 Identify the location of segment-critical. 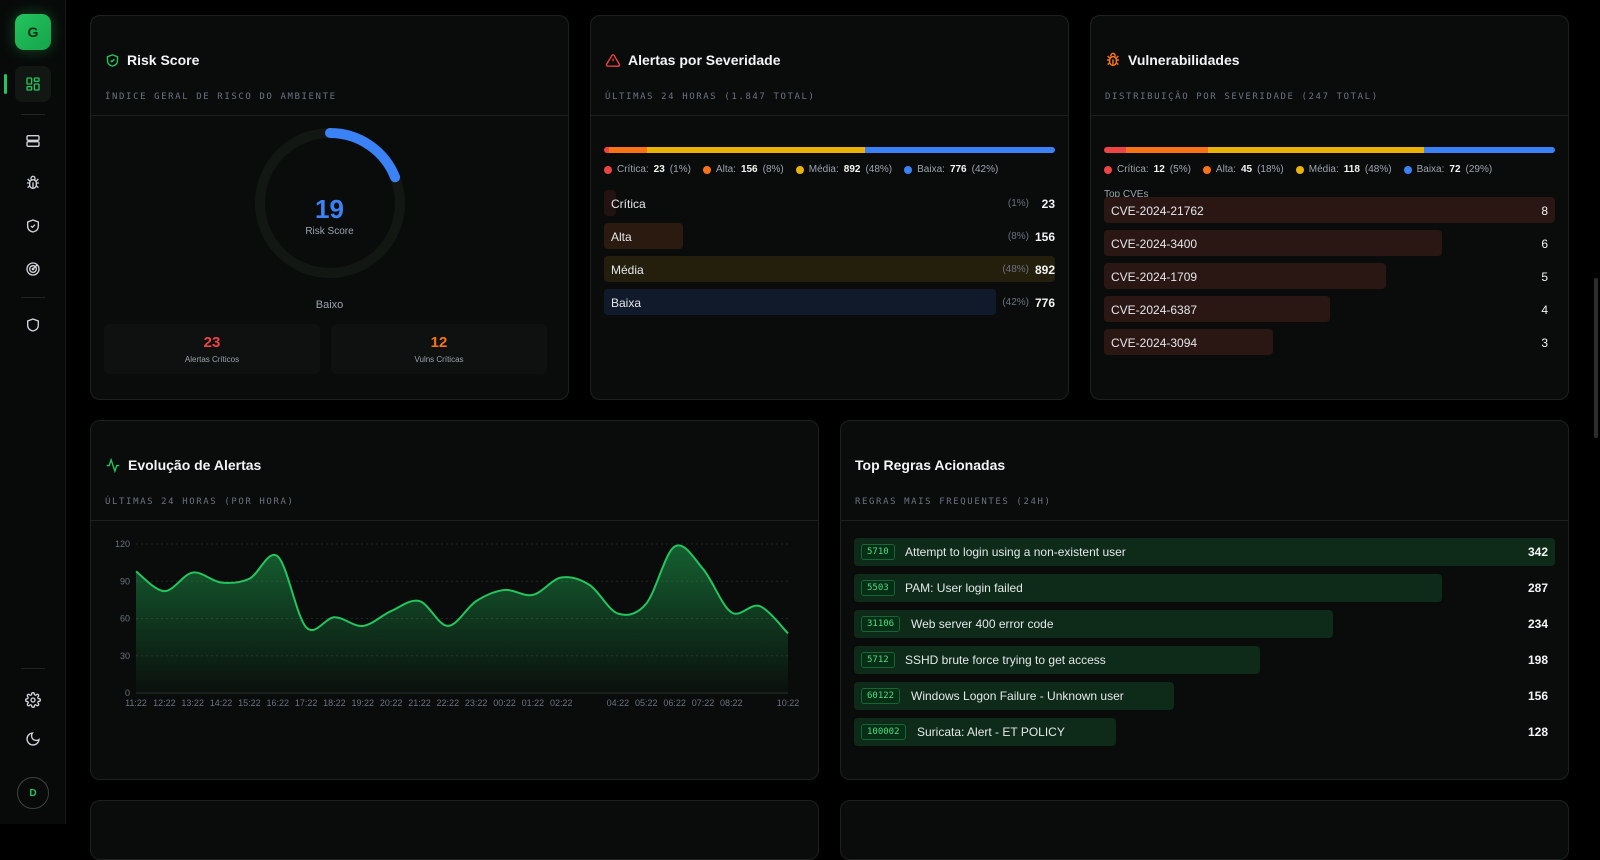
(1115, 150).